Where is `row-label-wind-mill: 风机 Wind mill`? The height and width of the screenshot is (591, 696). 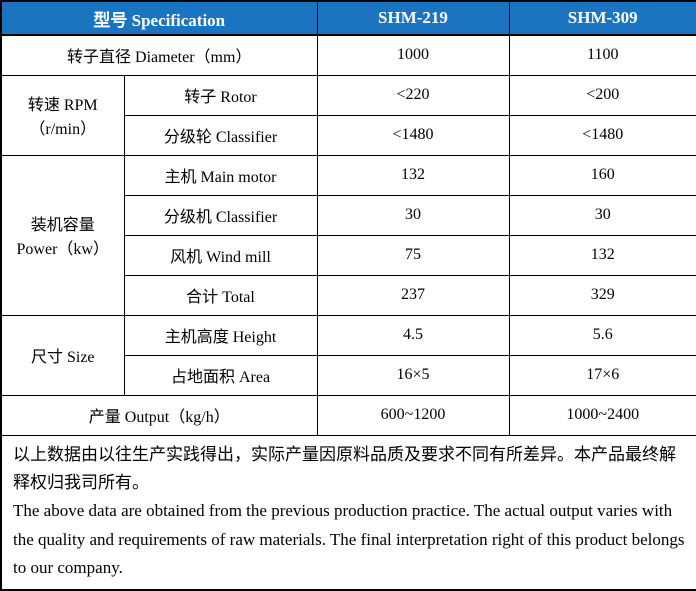 row-label-wind-mill: 风机 Wind mill is located at coordinates (220, 255).